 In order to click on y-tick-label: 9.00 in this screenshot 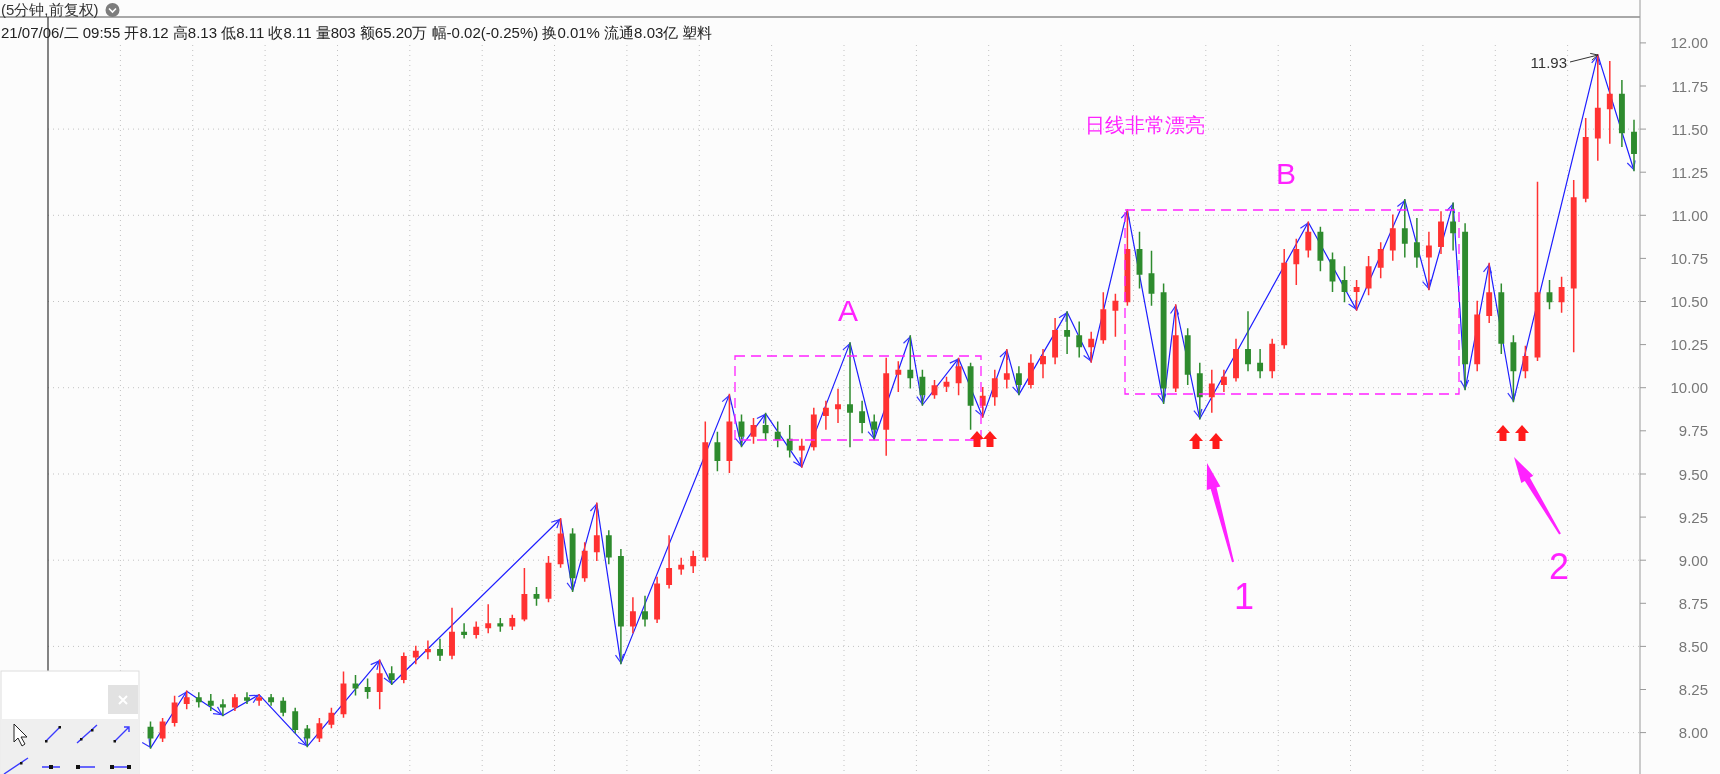, I will do `click(1693, 560)`.